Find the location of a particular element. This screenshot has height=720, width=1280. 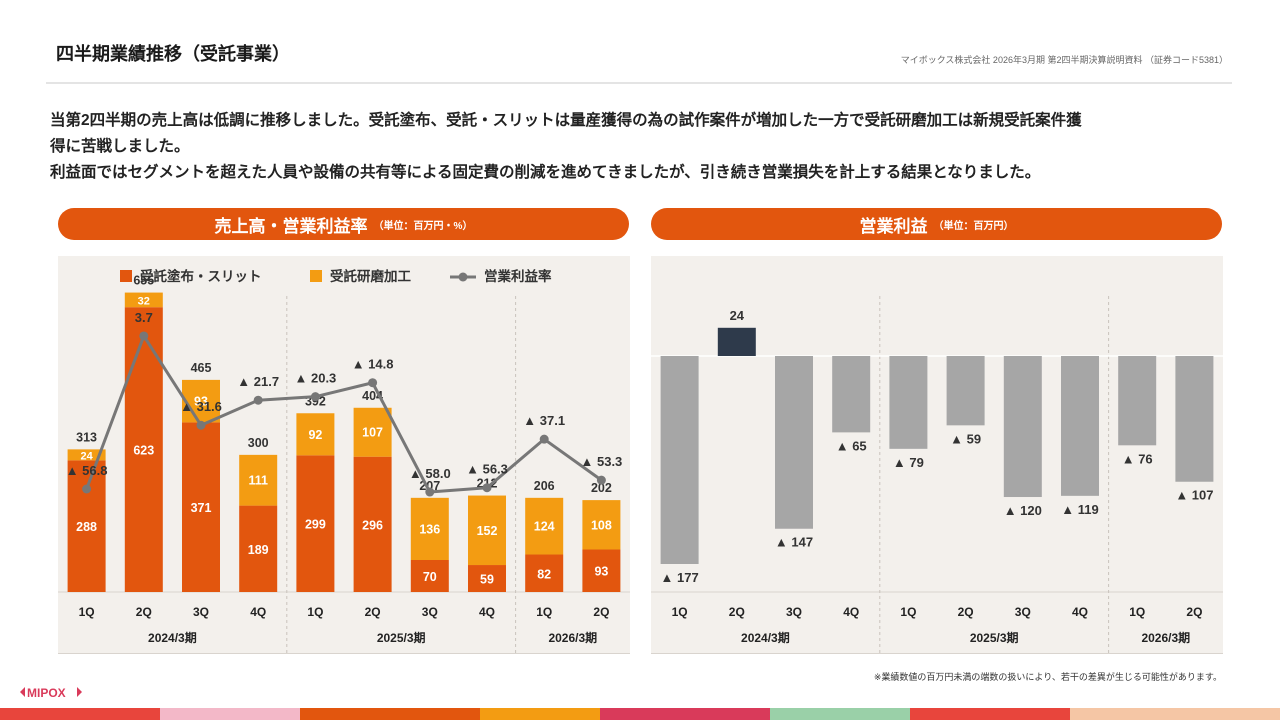

profit-period-label: 2025/3期 is located at coordinates (994, 637).